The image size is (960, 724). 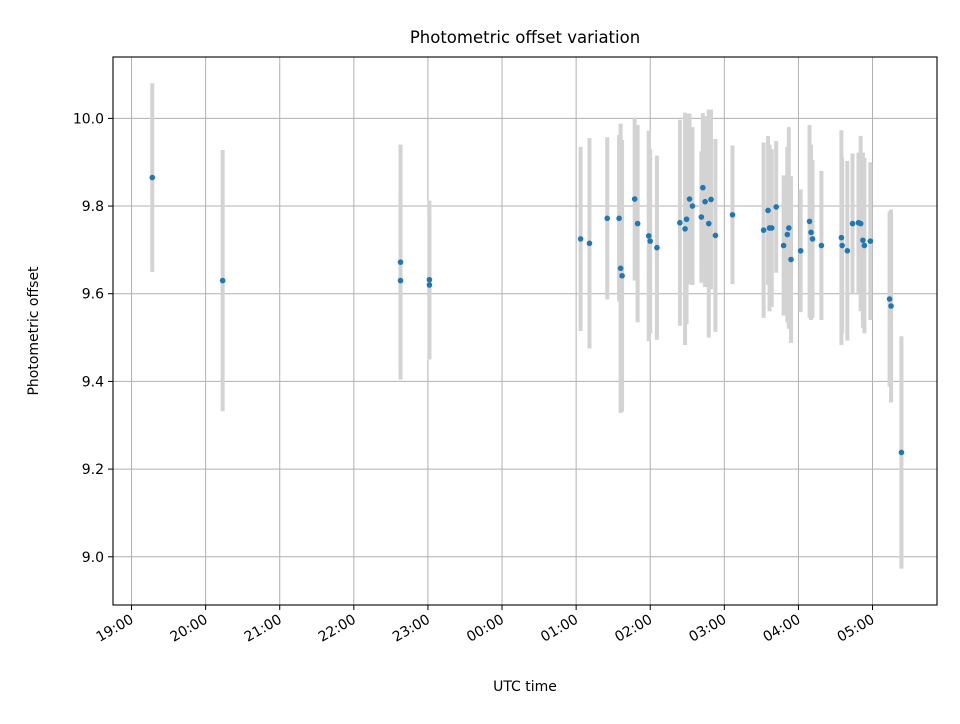 I want to click on x-tick-label: 22:00, so click(x=337, y=629).